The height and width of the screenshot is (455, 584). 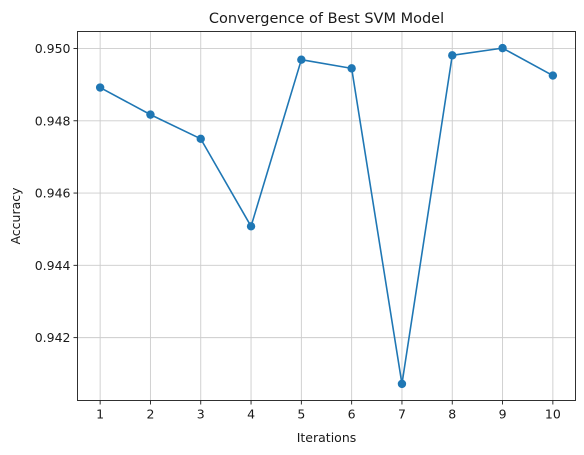 What do you see at coordinates (53, 193) in the screenshot?
I see `y-tick-label: 0.946` at bounding box center [53, 193].